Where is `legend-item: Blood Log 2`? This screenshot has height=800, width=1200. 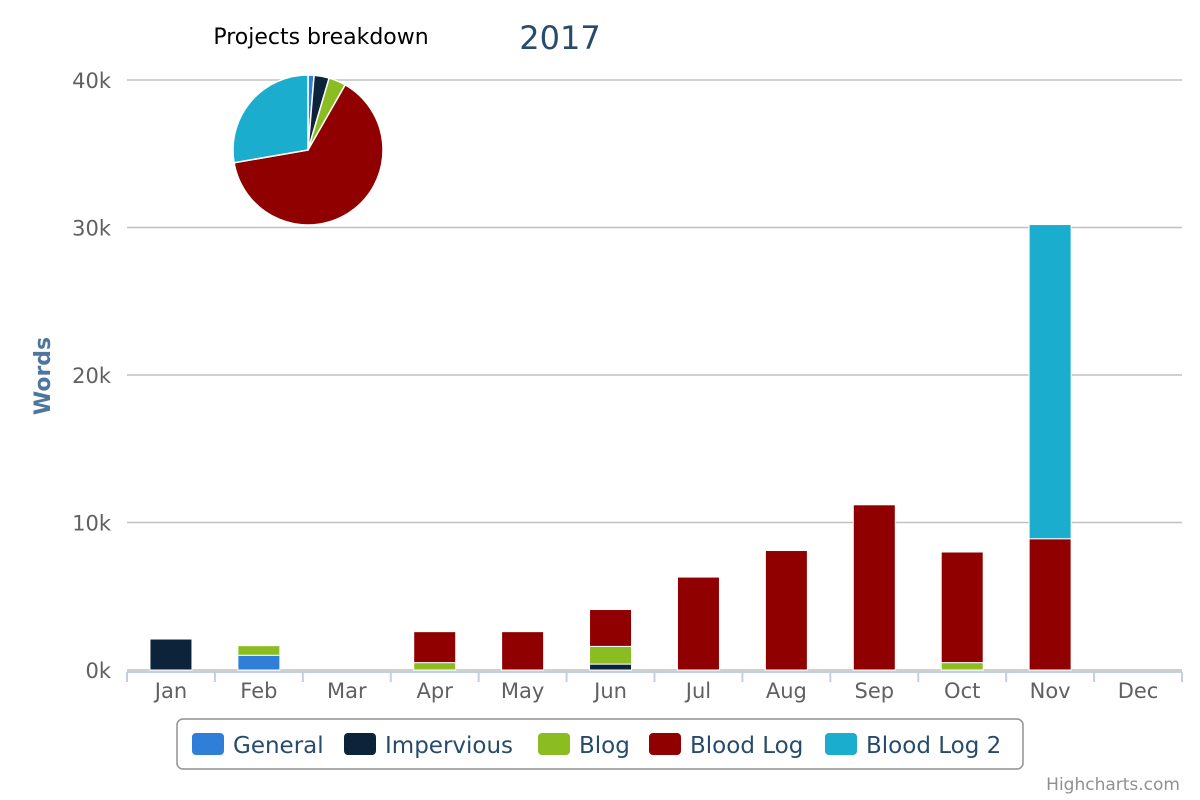 legend-item: Blood Log 2 is located at coordinates (933, 746).